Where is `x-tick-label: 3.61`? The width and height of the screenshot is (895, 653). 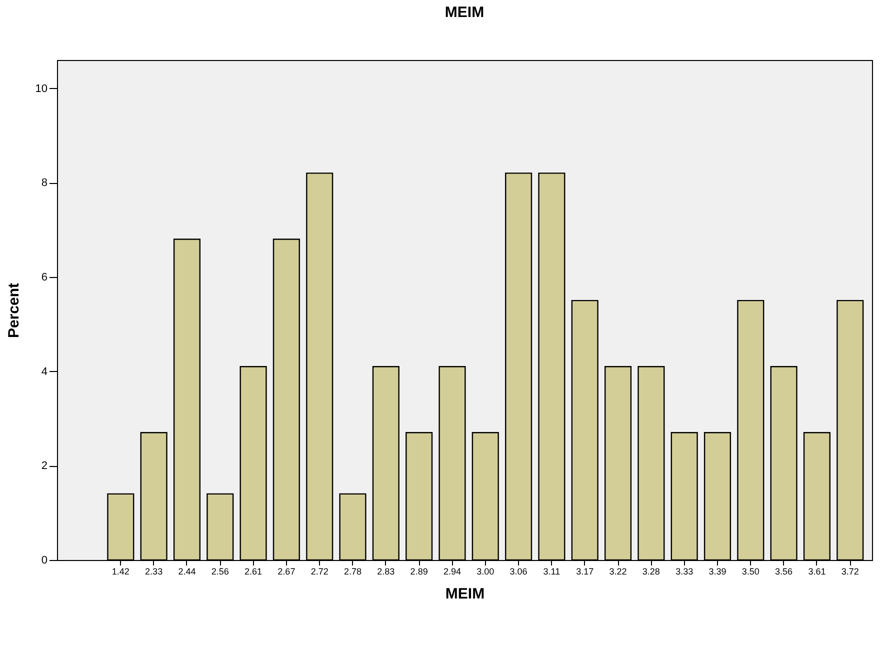 x-tick-label: 3.61 is located at coordinates (817, 571).